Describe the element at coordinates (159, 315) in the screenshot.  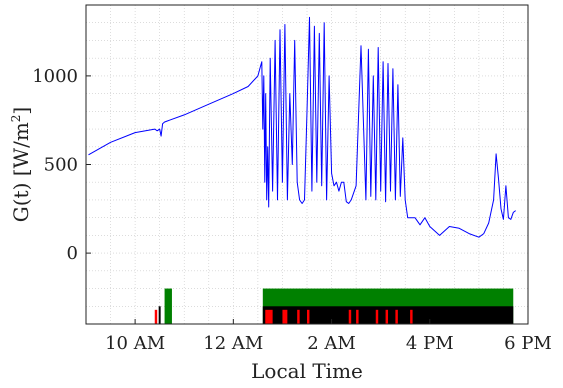
I see `status-band-black` at that location.